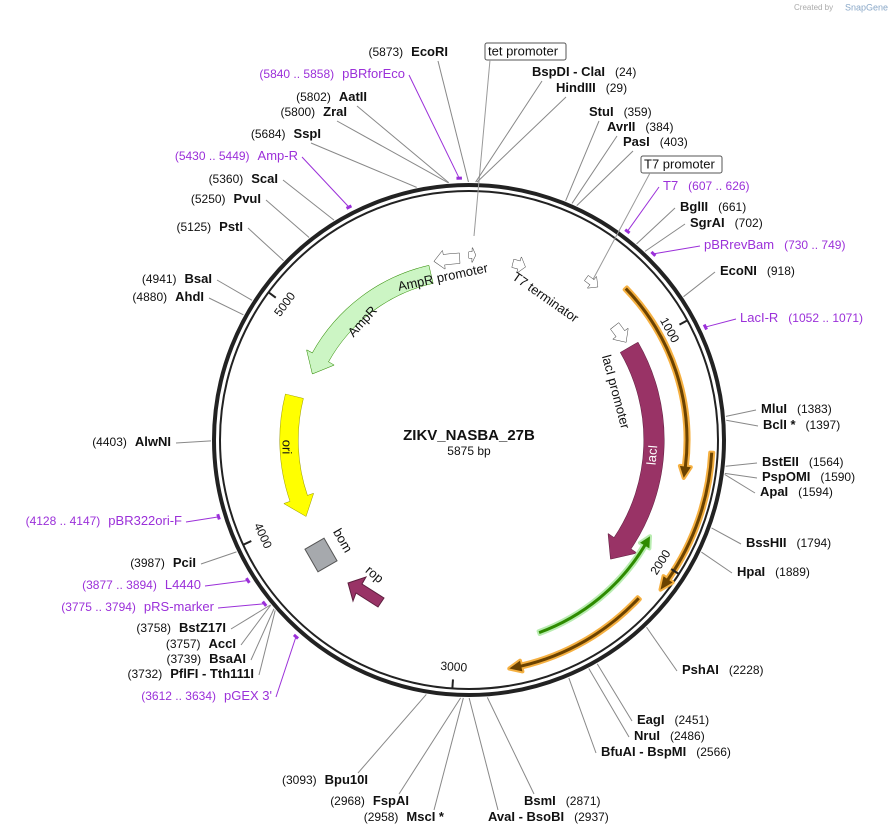 Image resolution: width=893 pixels, height=836 pixels. Describe the element at coordinates (814, 409) in the screenshot. I see `site-position: (1383)` at that location.